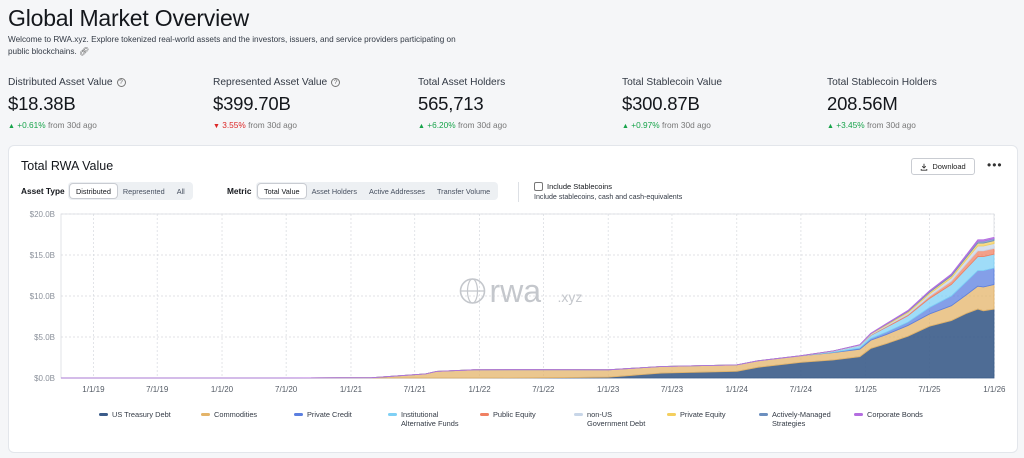 The image size is (1024, 458). What do you see at coordinates (516, 291) in the screenshot?
I see `watermark-logo: rwa` at bounding box center [516, 291].